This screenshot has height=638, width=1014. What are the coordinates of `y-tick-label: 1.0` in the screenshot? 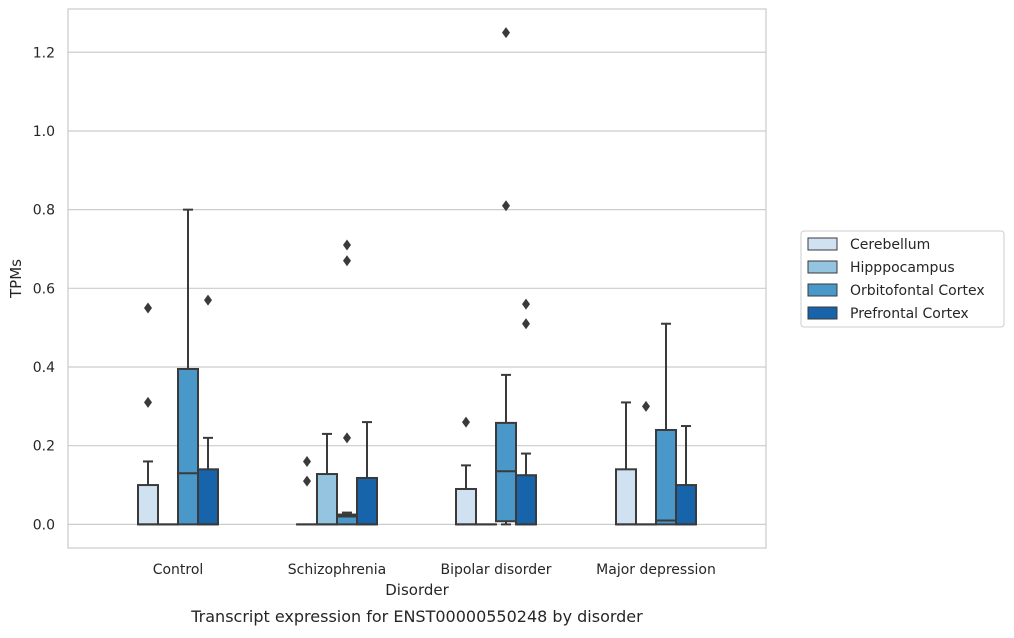 It's located at (44, 132).